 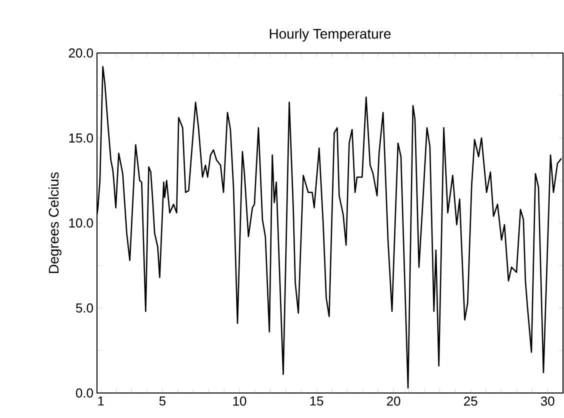 I want to click on x-tick-label: 5, so click(x=162, y=401).